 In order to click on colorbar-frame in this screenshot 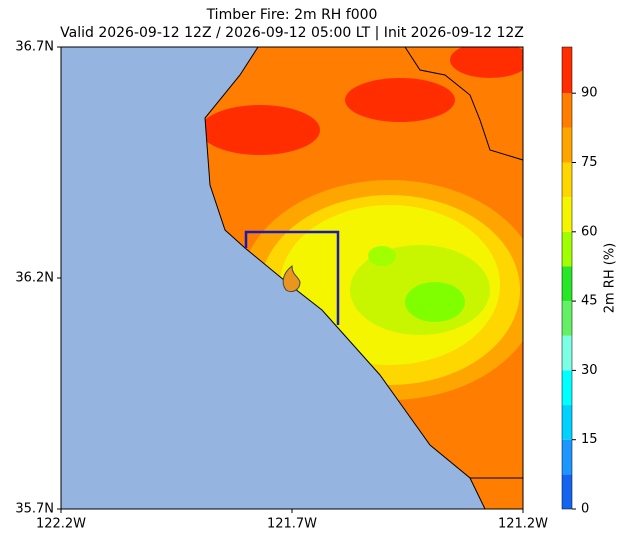, I will do `click(567, 278)`.